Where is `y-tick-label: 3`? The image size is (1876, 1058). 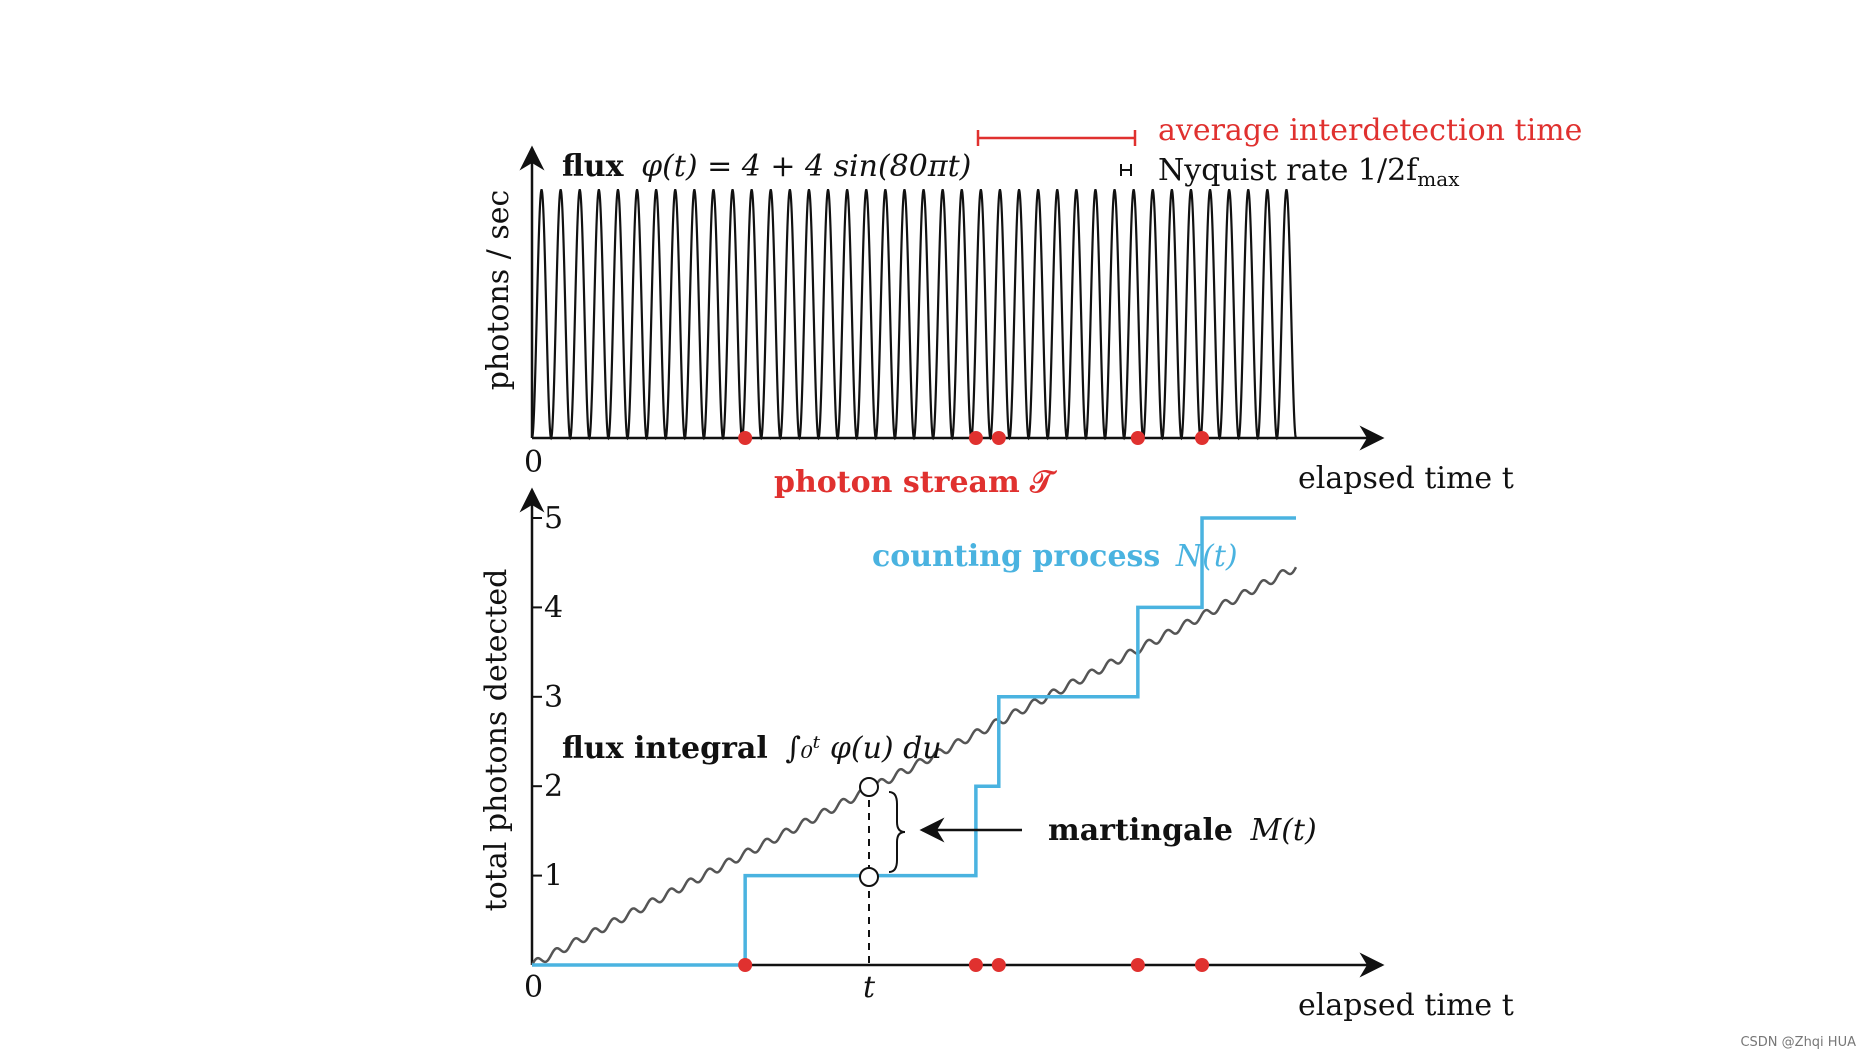
y-tick-label: 3 is located at coordinates (553, 697).